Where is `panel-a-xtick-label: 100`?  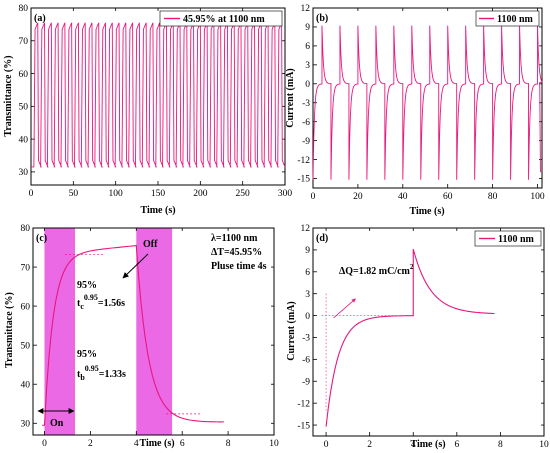
panel-a-xtick-label: 100 is located at coordinates (116, 194).